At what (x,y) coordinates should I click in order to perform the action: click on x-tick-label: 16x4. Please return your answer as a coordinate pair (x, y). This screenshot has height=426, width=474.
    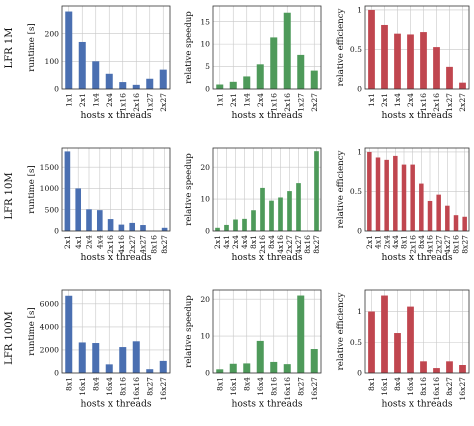
    Looking at the image, I should click on (260, 386).